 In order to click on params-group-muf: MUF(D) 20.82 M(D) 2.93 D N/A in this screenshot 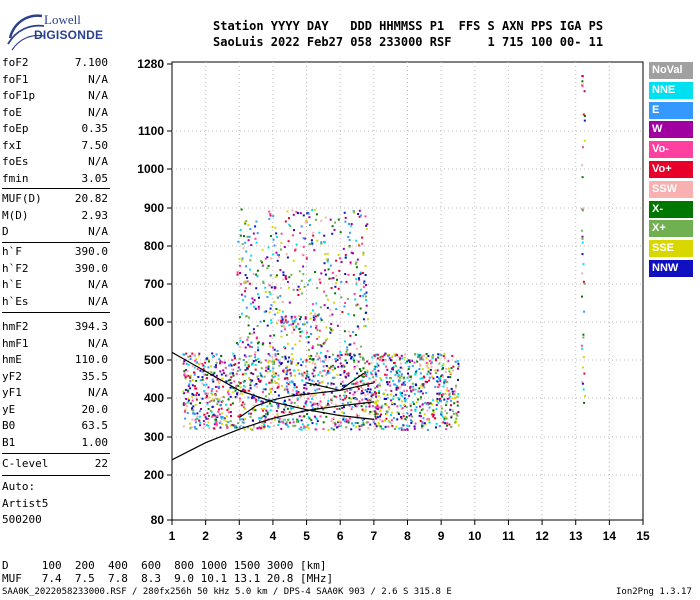, I will do `click(55, 217)`.